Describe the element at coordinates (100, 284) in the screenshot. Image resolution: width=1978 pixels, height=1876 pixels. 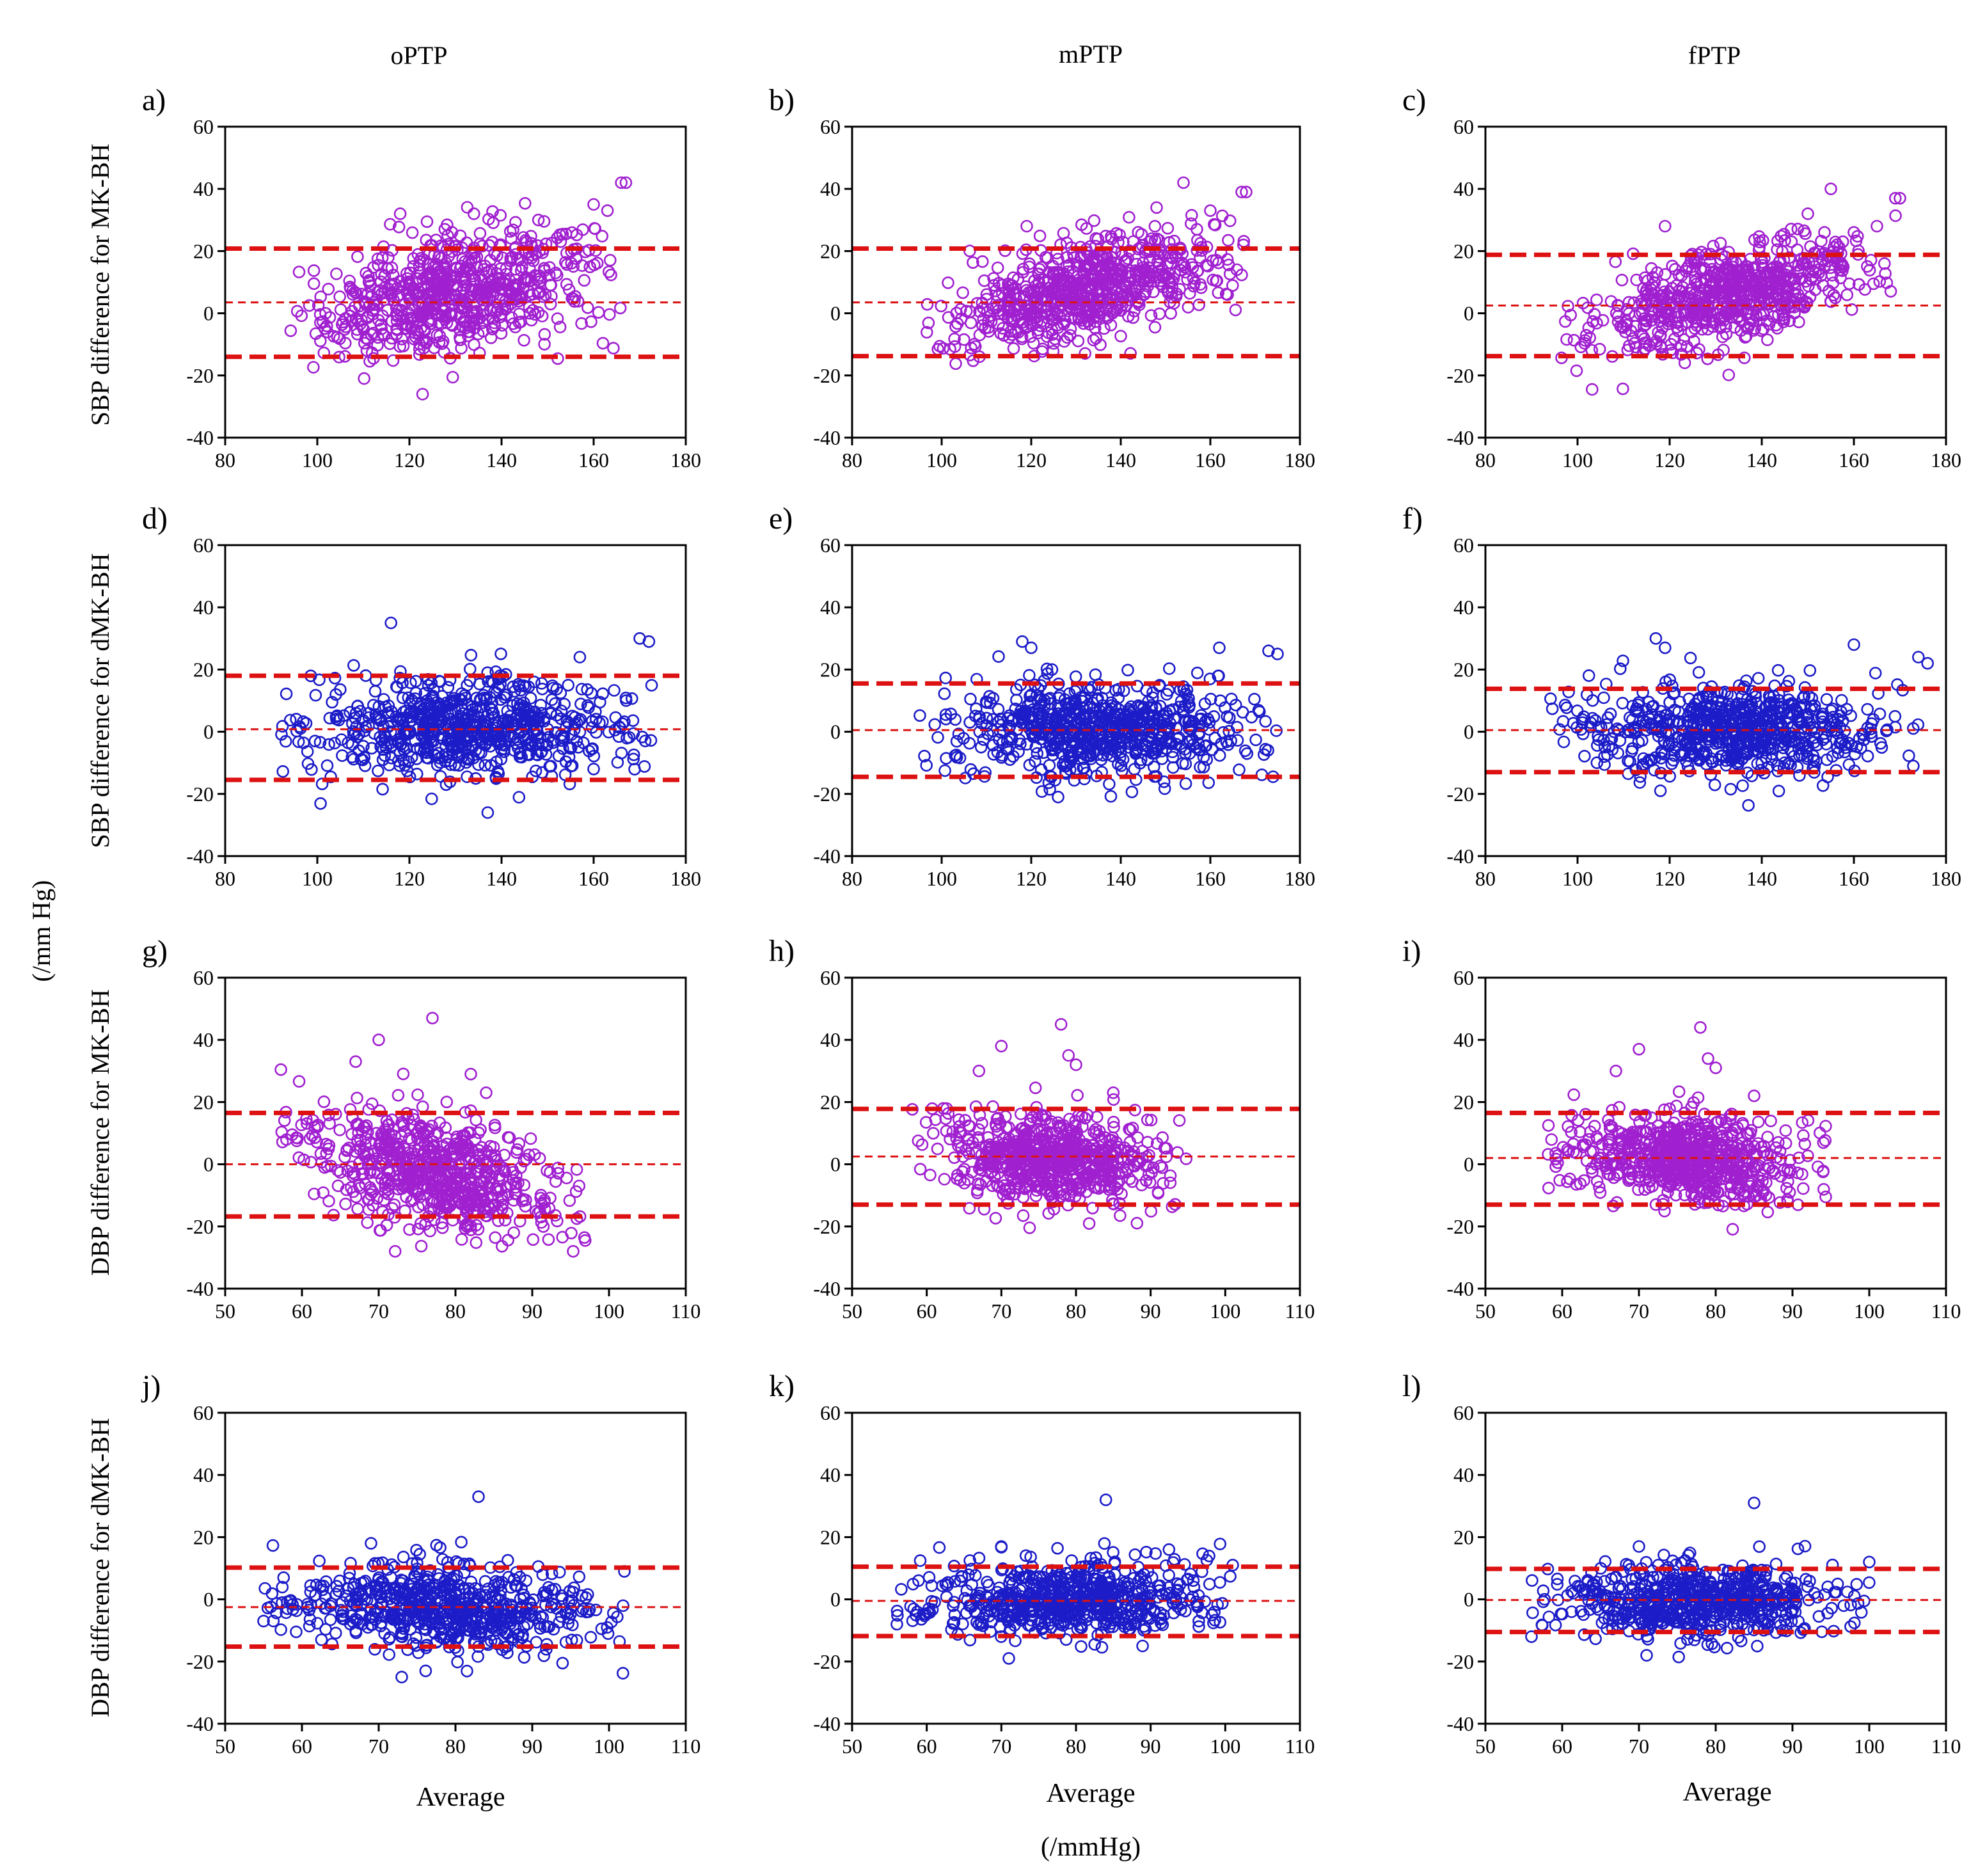
I see `y-axis-label: SBP difference for MK-BH` at that location.